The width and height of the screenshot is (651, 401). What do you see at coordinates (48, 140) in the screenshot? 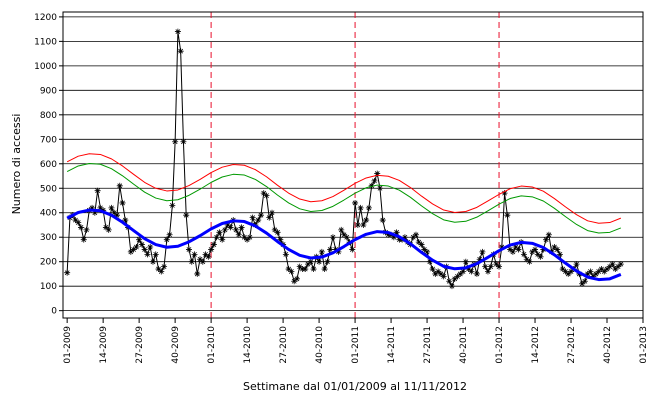
I see `y-tick-label: 700` at bounding box center [48, 140].